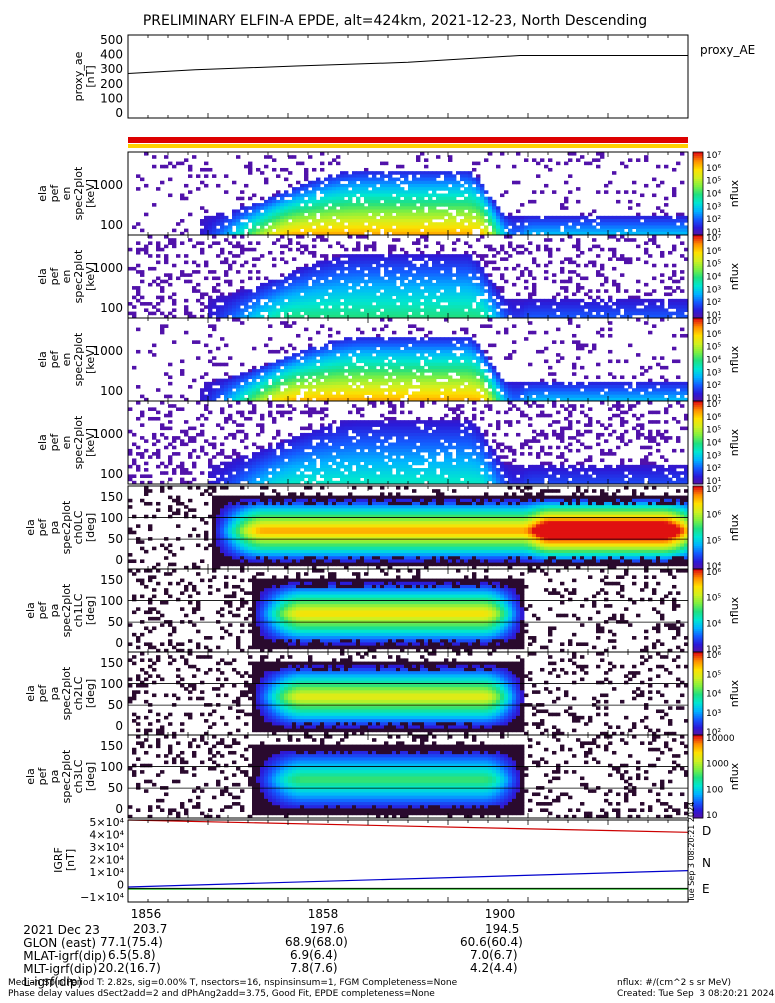 This screenshot has width=775, height=1003. I want to click on ephemeris-mlat-value-3: 60.6(60.4), so click(491, 942).